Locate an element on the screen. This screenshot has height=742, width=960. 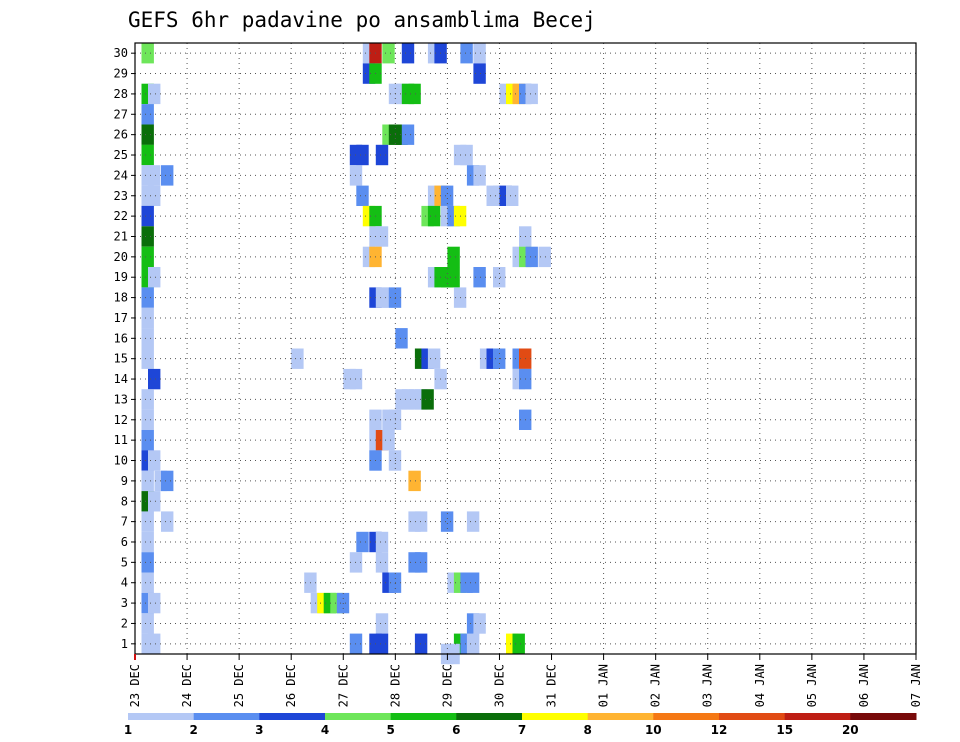
x-tick-label: 23 DEC is located at coordinates (135, 685).